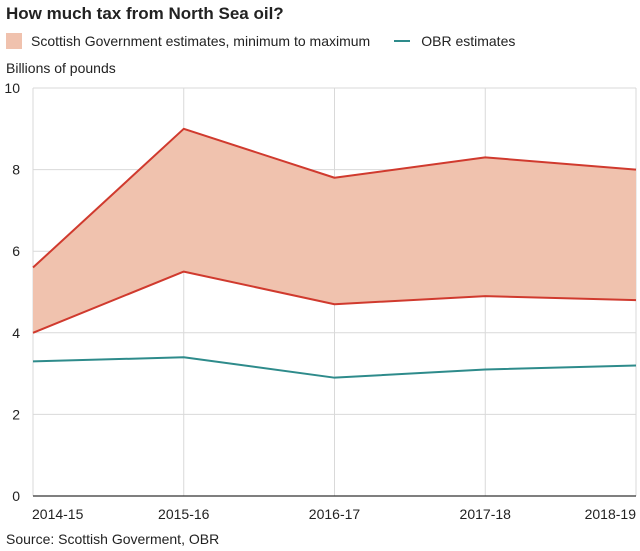  I want to click on y-tick-label-0: 0, so click(16, 496).